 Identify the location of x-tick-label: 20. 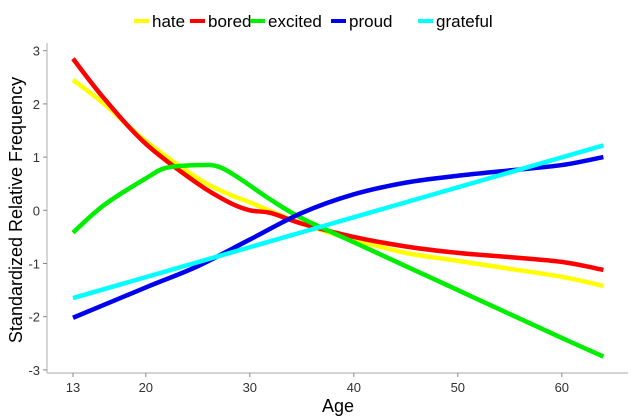
(146, 387).